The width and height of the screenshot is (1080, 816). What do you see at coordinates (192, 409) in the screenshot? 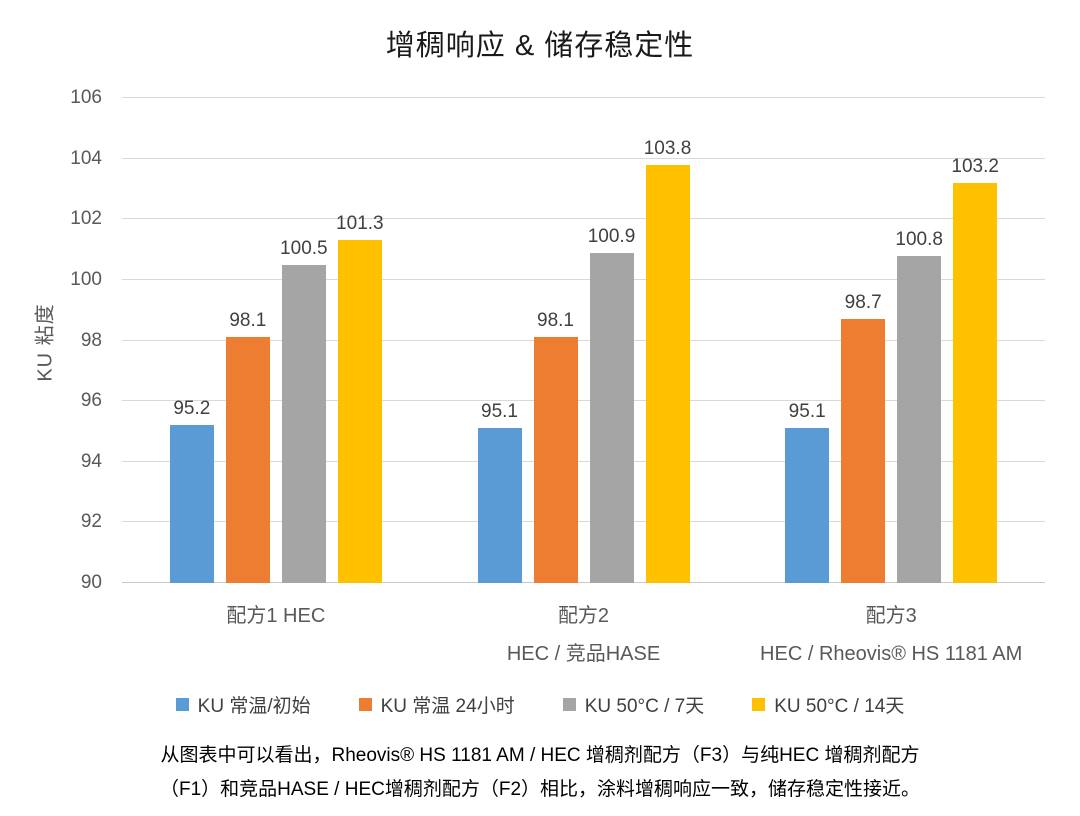
I see `bar-value-label: 95.2` at bounding box center [192, 409].